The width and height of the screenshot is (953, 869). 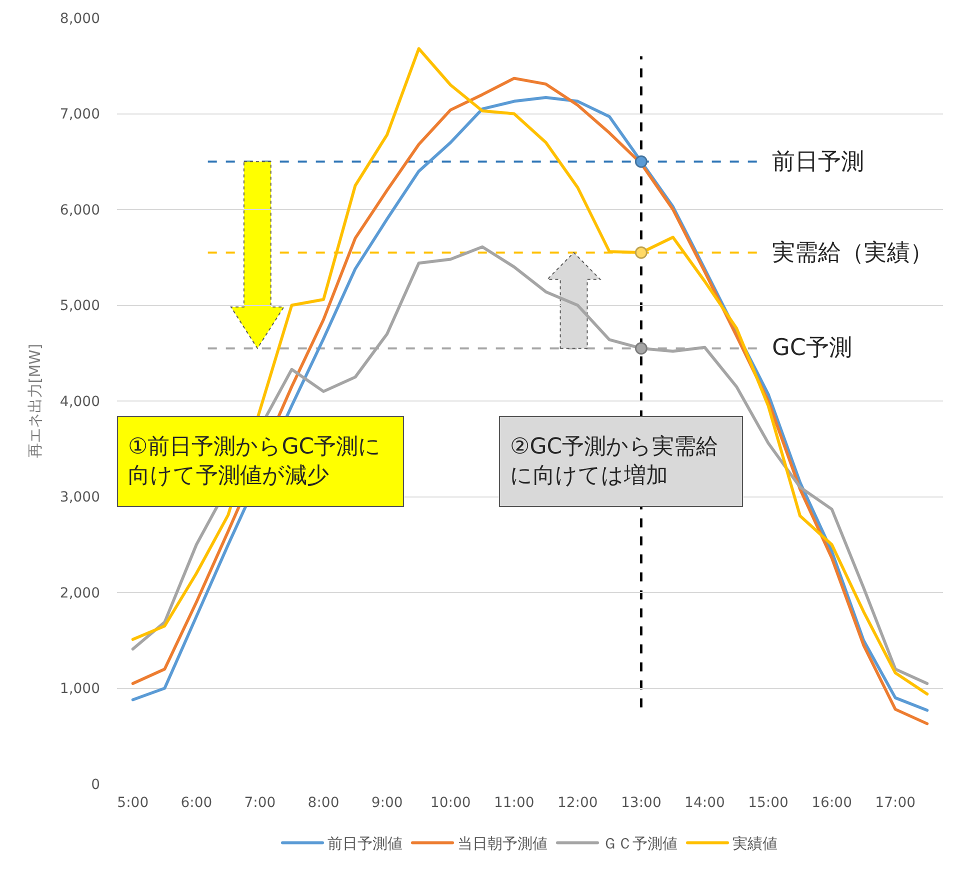 What do you see at coordinates (755, 843) in the screenshot?
I see `legend-label: 実績値` at bounding box center [755, 843].